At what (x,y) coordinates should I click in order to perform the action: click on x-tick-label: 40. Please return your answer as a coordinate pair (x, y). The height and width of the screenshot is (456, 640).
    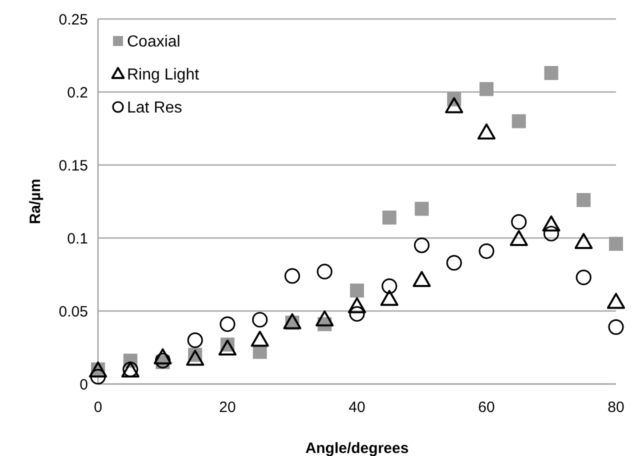
    Looking at the image, I should click on (357, 407).